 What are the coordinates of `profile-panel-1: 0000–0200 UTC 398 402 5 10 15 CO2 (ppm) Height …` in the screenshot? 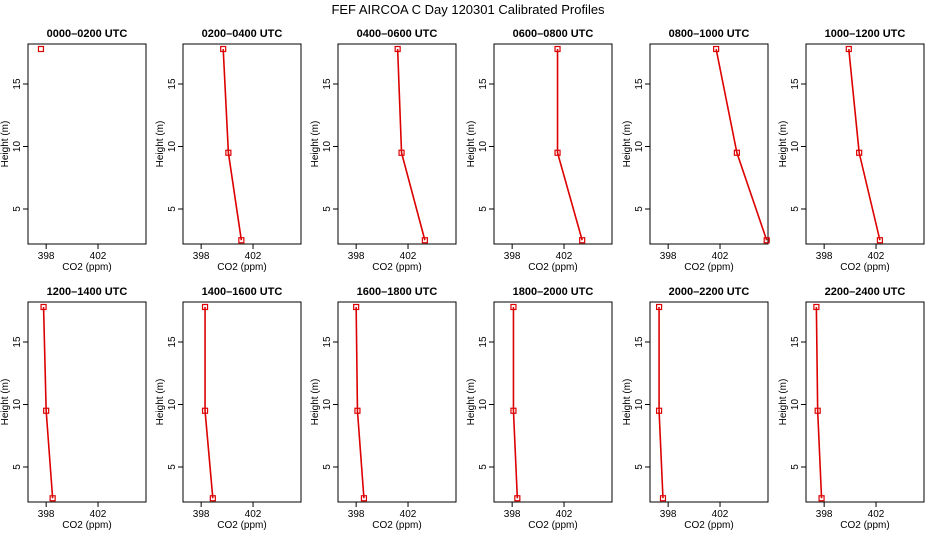 It's located at (73, 150).